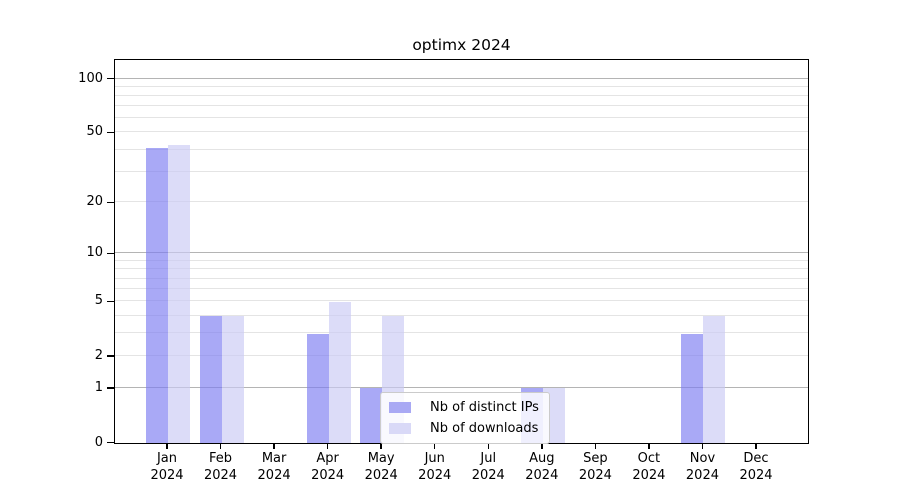 This screenshot has height=500, width=900. I want to click on x-axis-label: Apr 2024, so click(328, 467).